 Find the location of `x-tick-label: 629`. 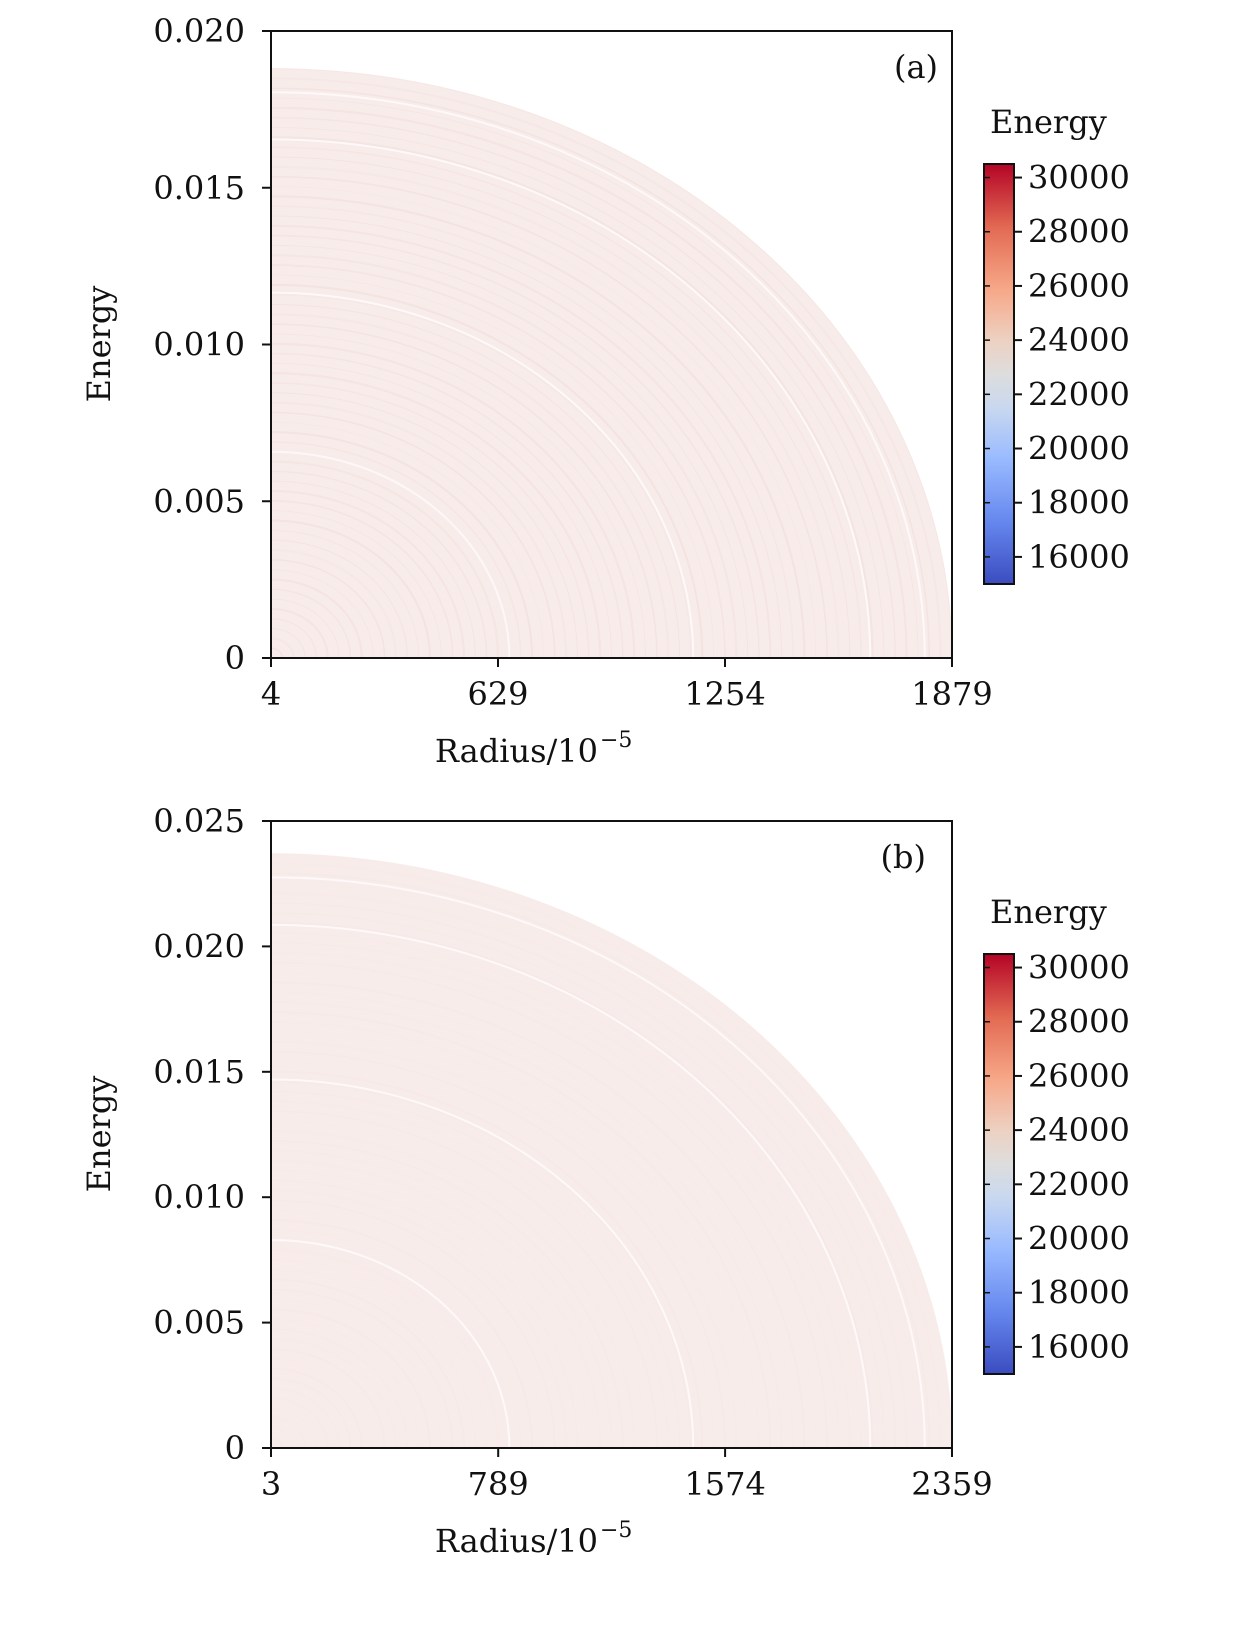

x-tick-label: 629 is located at coordinates (497, 694).